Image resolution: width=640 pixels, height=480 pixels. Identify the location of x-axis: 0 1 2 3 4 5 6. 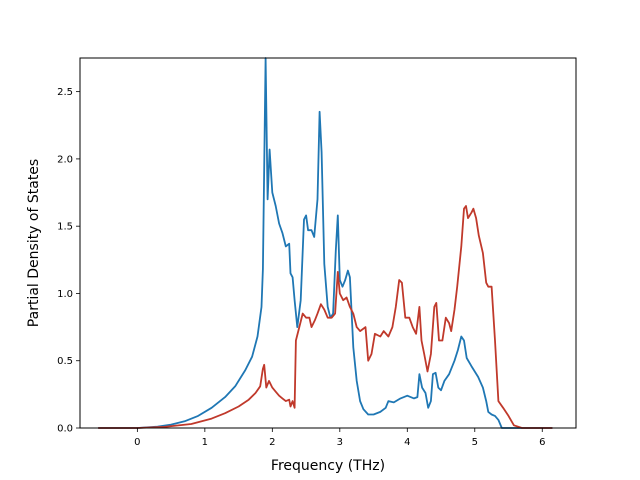
(339, 438).